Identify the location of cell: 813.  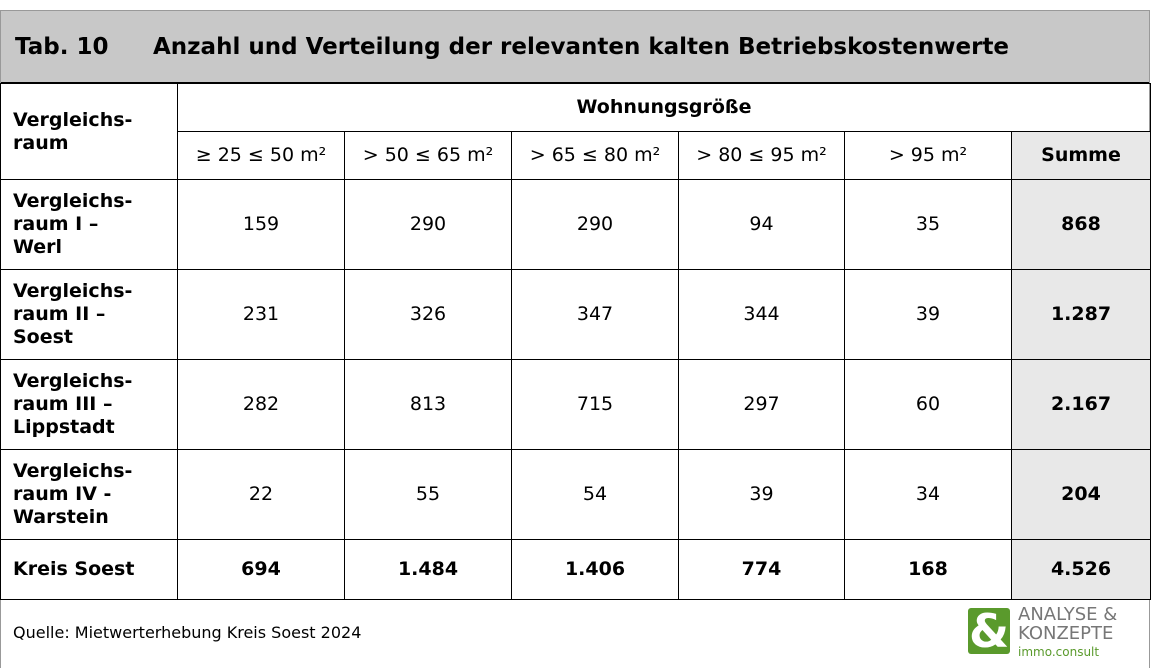
(428, 404).